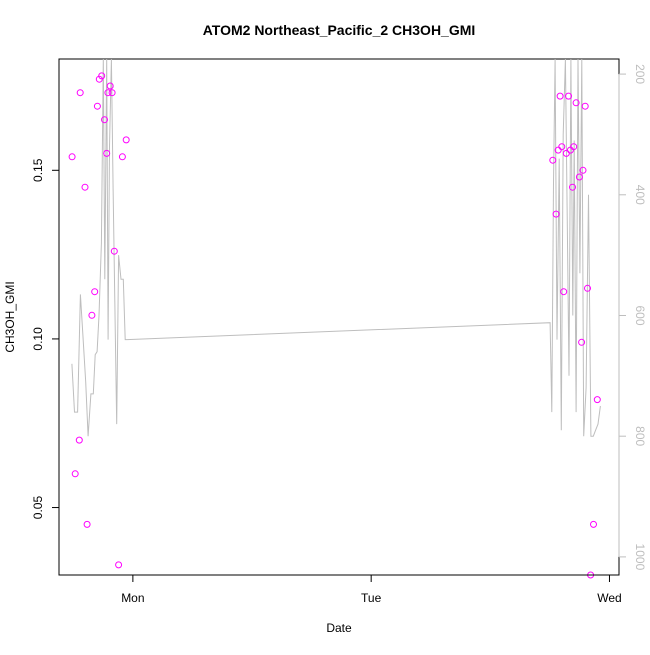 This screenshot has height=655, width=650. What do you see at coordinates (339, 30) in the screenshot?
I see `chart-title: ATOM2 Northeast_Pacific_2 CH3OH_GMI` at bounding box center [339, 30].